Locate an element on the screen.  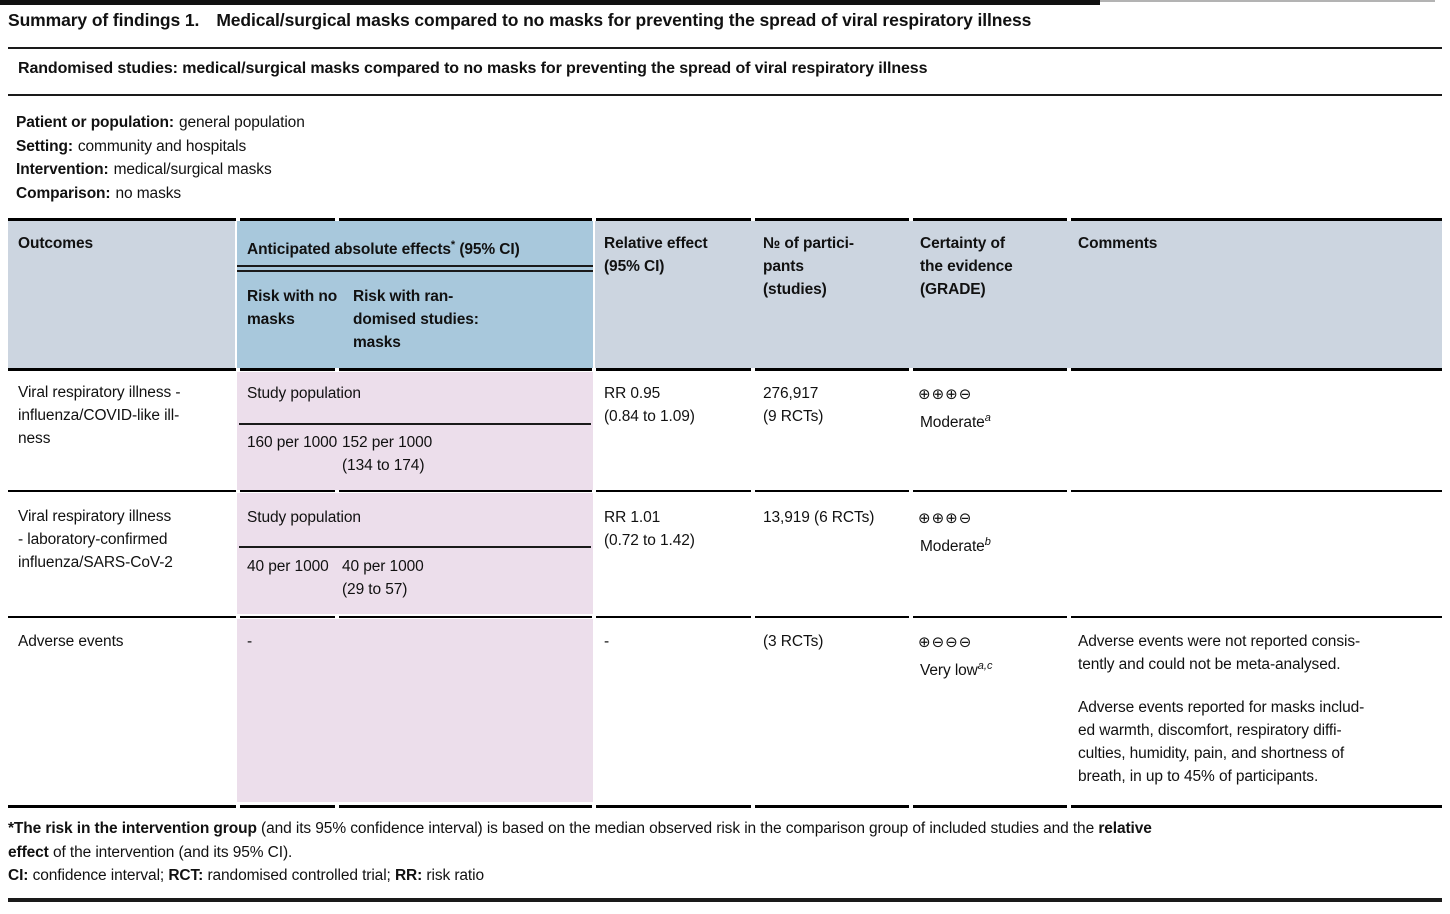
absolute-effects-double-rule-bottom is located at coordinates (415, 271).